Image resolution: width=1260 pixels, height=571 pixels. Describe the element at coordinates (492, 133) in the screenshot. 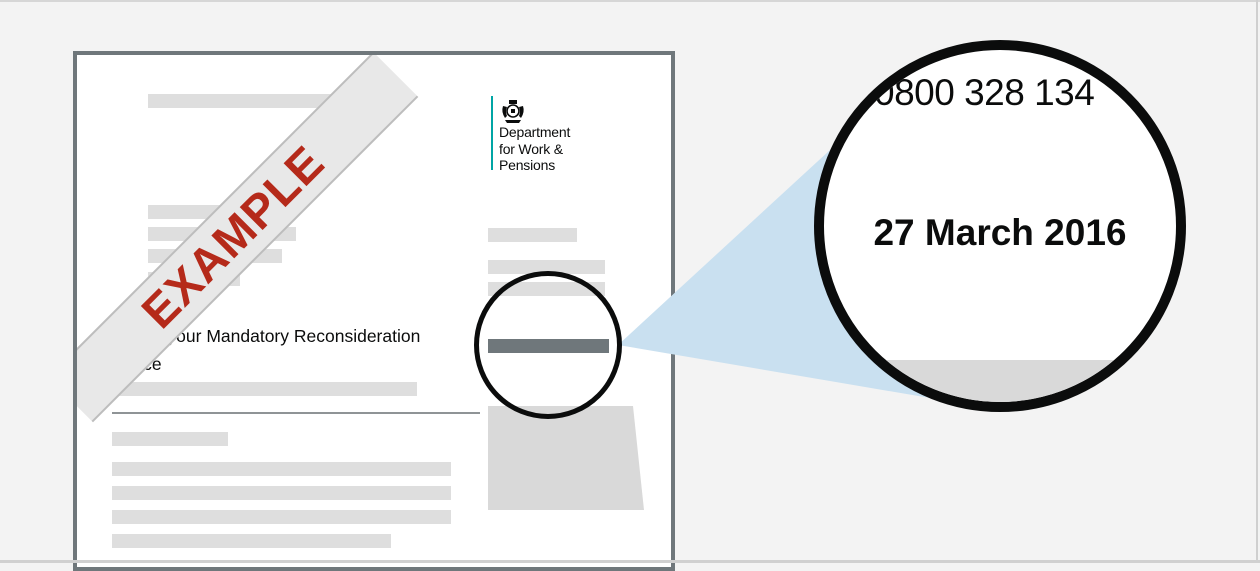

I see `logo-accent-rule` at that location.